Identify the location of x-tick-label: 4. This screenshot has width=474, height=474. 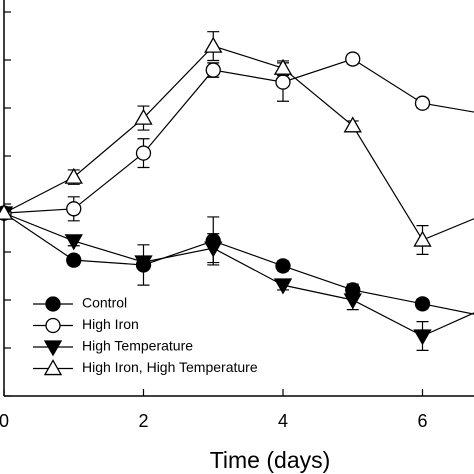
(283, 421).